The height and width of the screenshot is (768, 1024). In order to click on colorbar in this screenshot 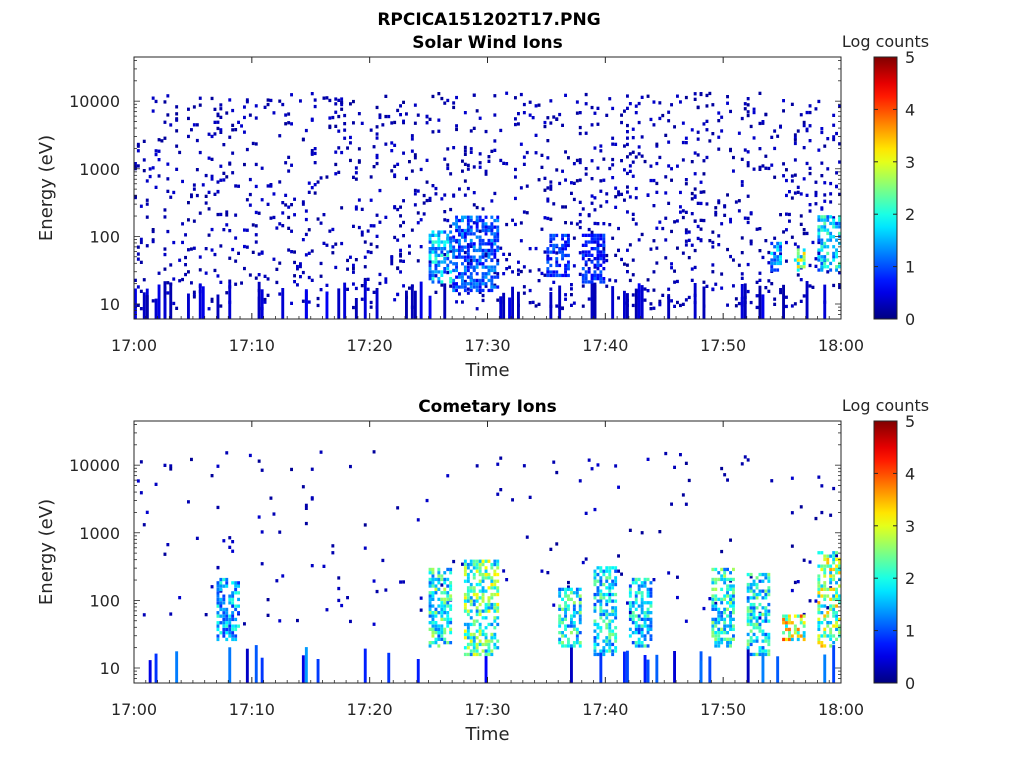, I will do `click(885, 188)`.